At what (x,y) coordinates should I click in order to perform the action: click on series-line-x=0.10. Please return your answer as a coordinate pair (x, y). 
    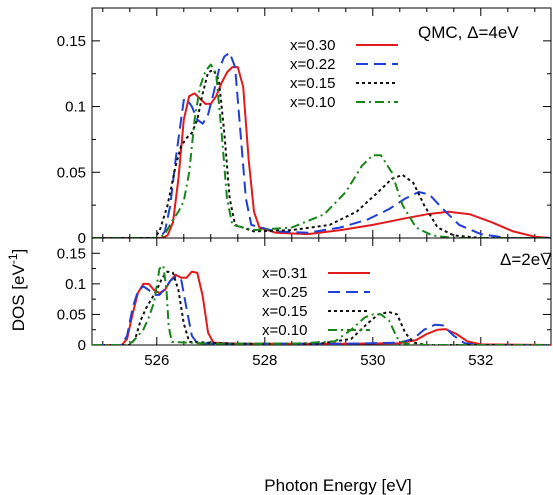
    Looking at the image, I should click on (321, 304).